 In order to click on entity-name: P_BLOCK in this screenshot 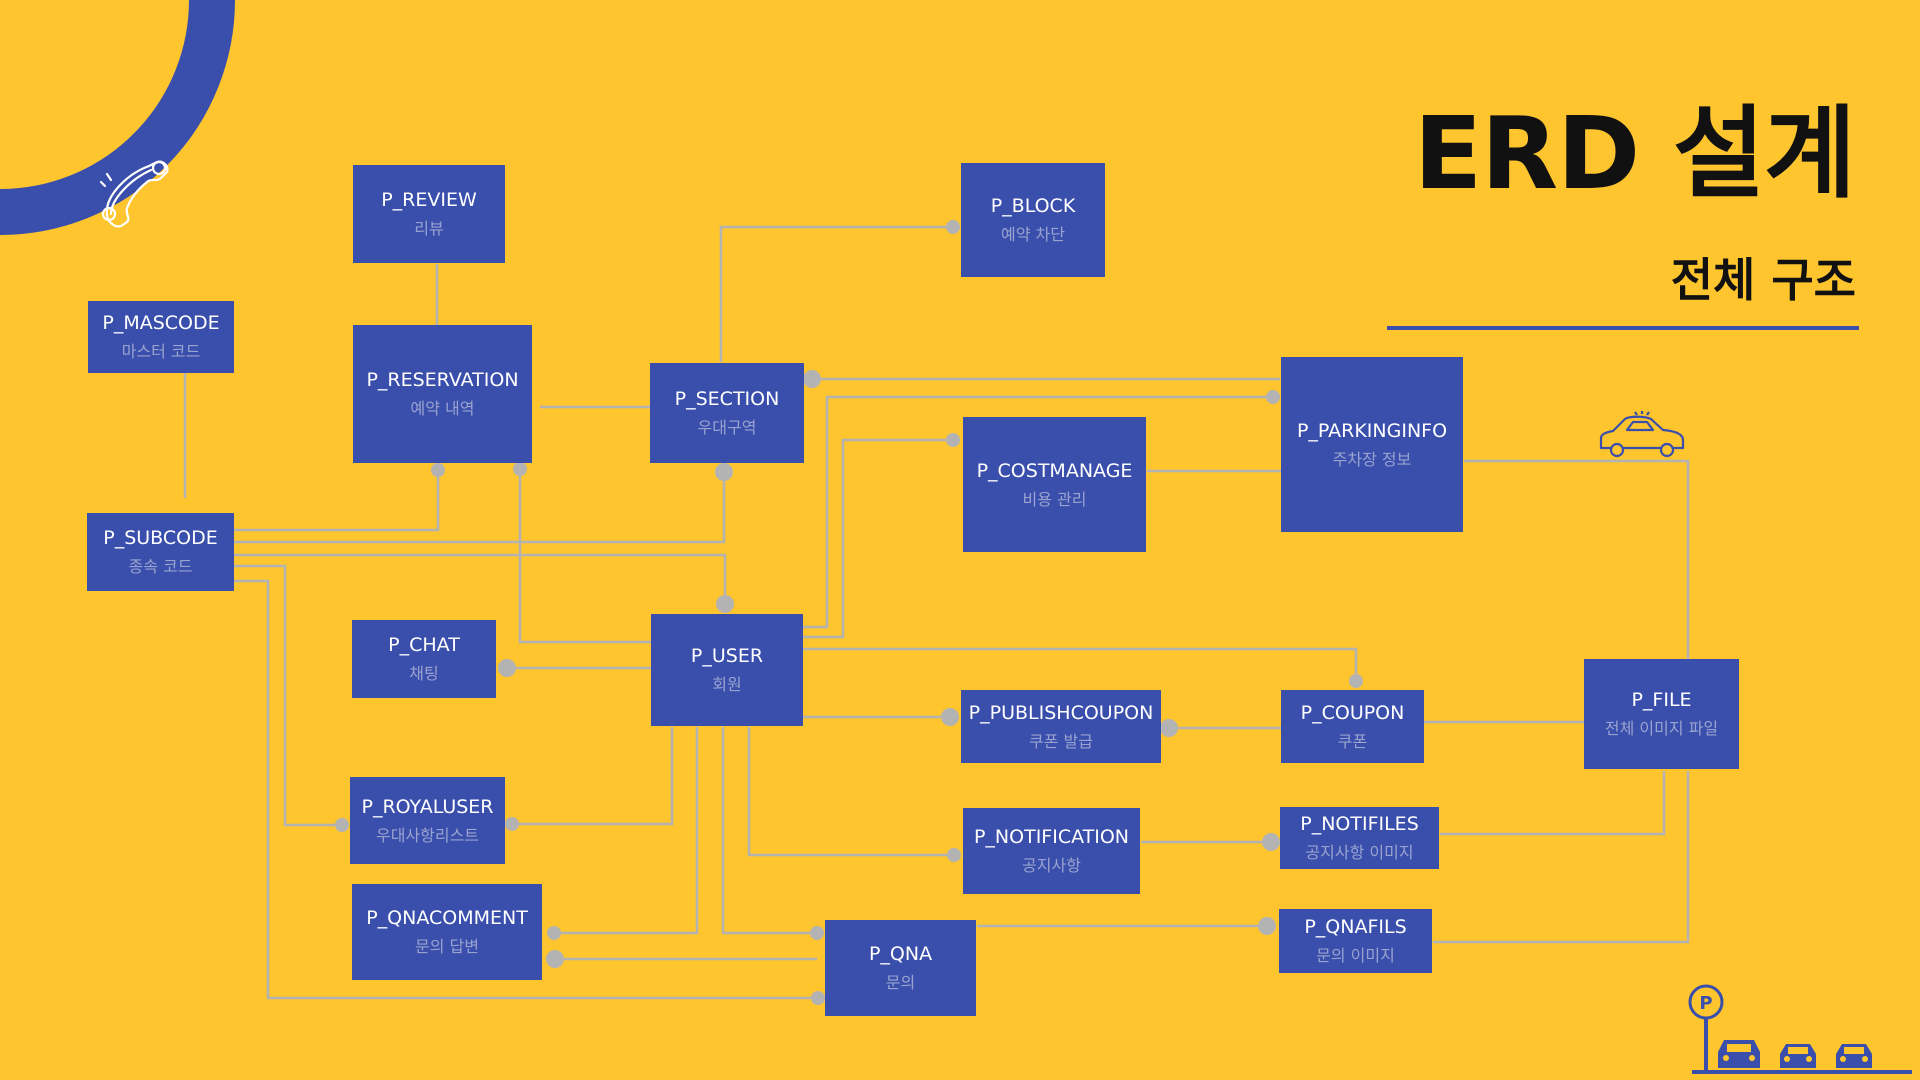, I will do `click(1033, 206)`.